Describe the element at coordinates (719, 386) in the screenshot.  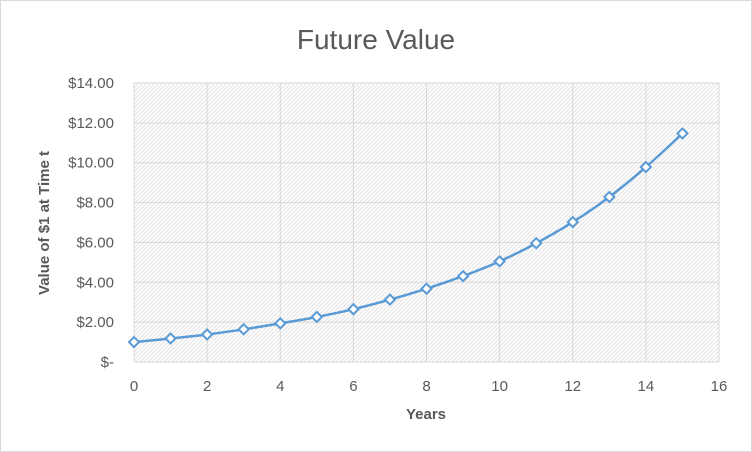
I see `x-tick-label: 16` at that location.